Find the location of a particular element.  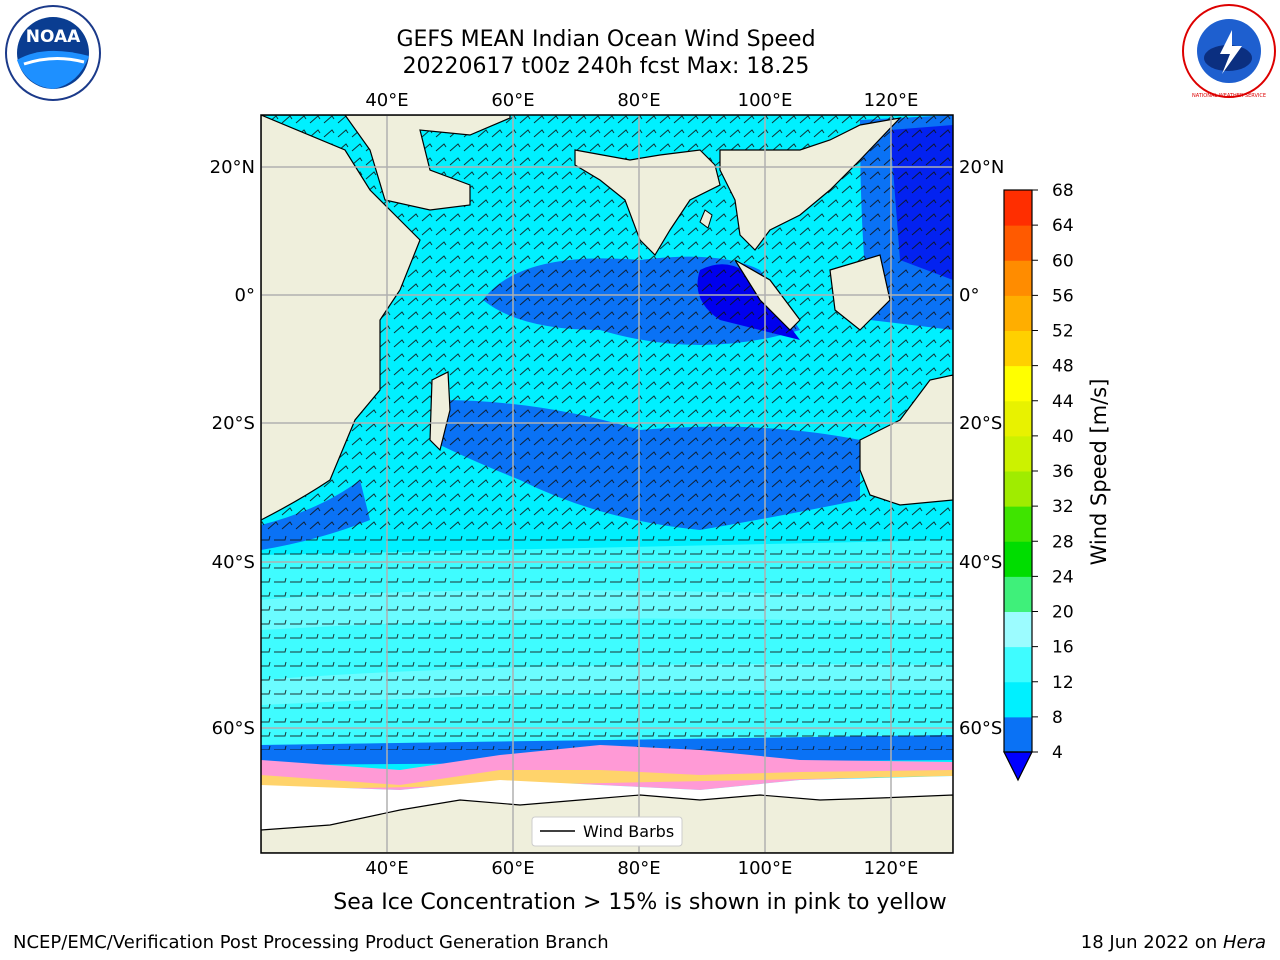

wind-barbs-legend: Wind Barbs is located at coordinates (607, 831).